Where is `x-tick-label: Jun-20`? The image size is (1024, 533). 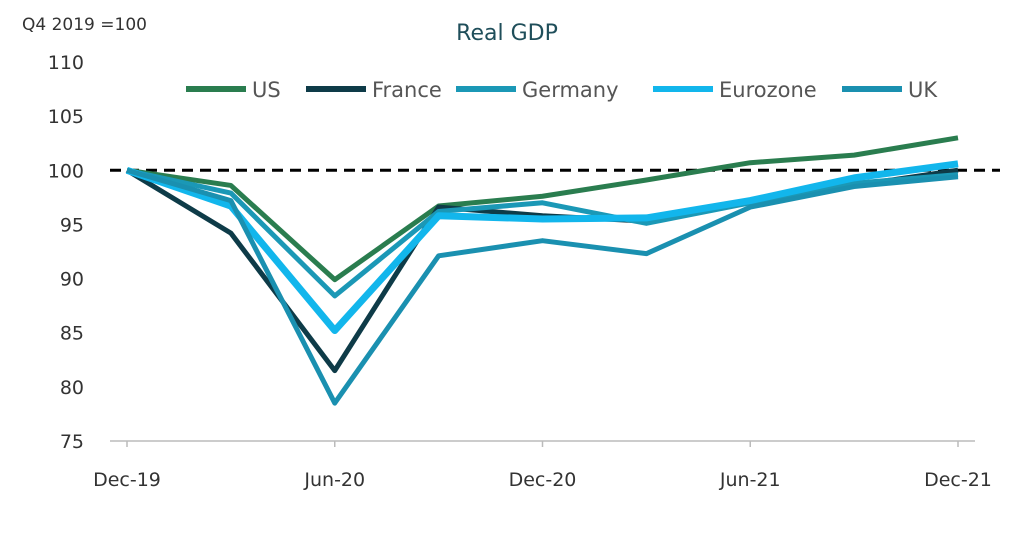
x-tick-label: Jun-20 is located at coordinates (334, 480).